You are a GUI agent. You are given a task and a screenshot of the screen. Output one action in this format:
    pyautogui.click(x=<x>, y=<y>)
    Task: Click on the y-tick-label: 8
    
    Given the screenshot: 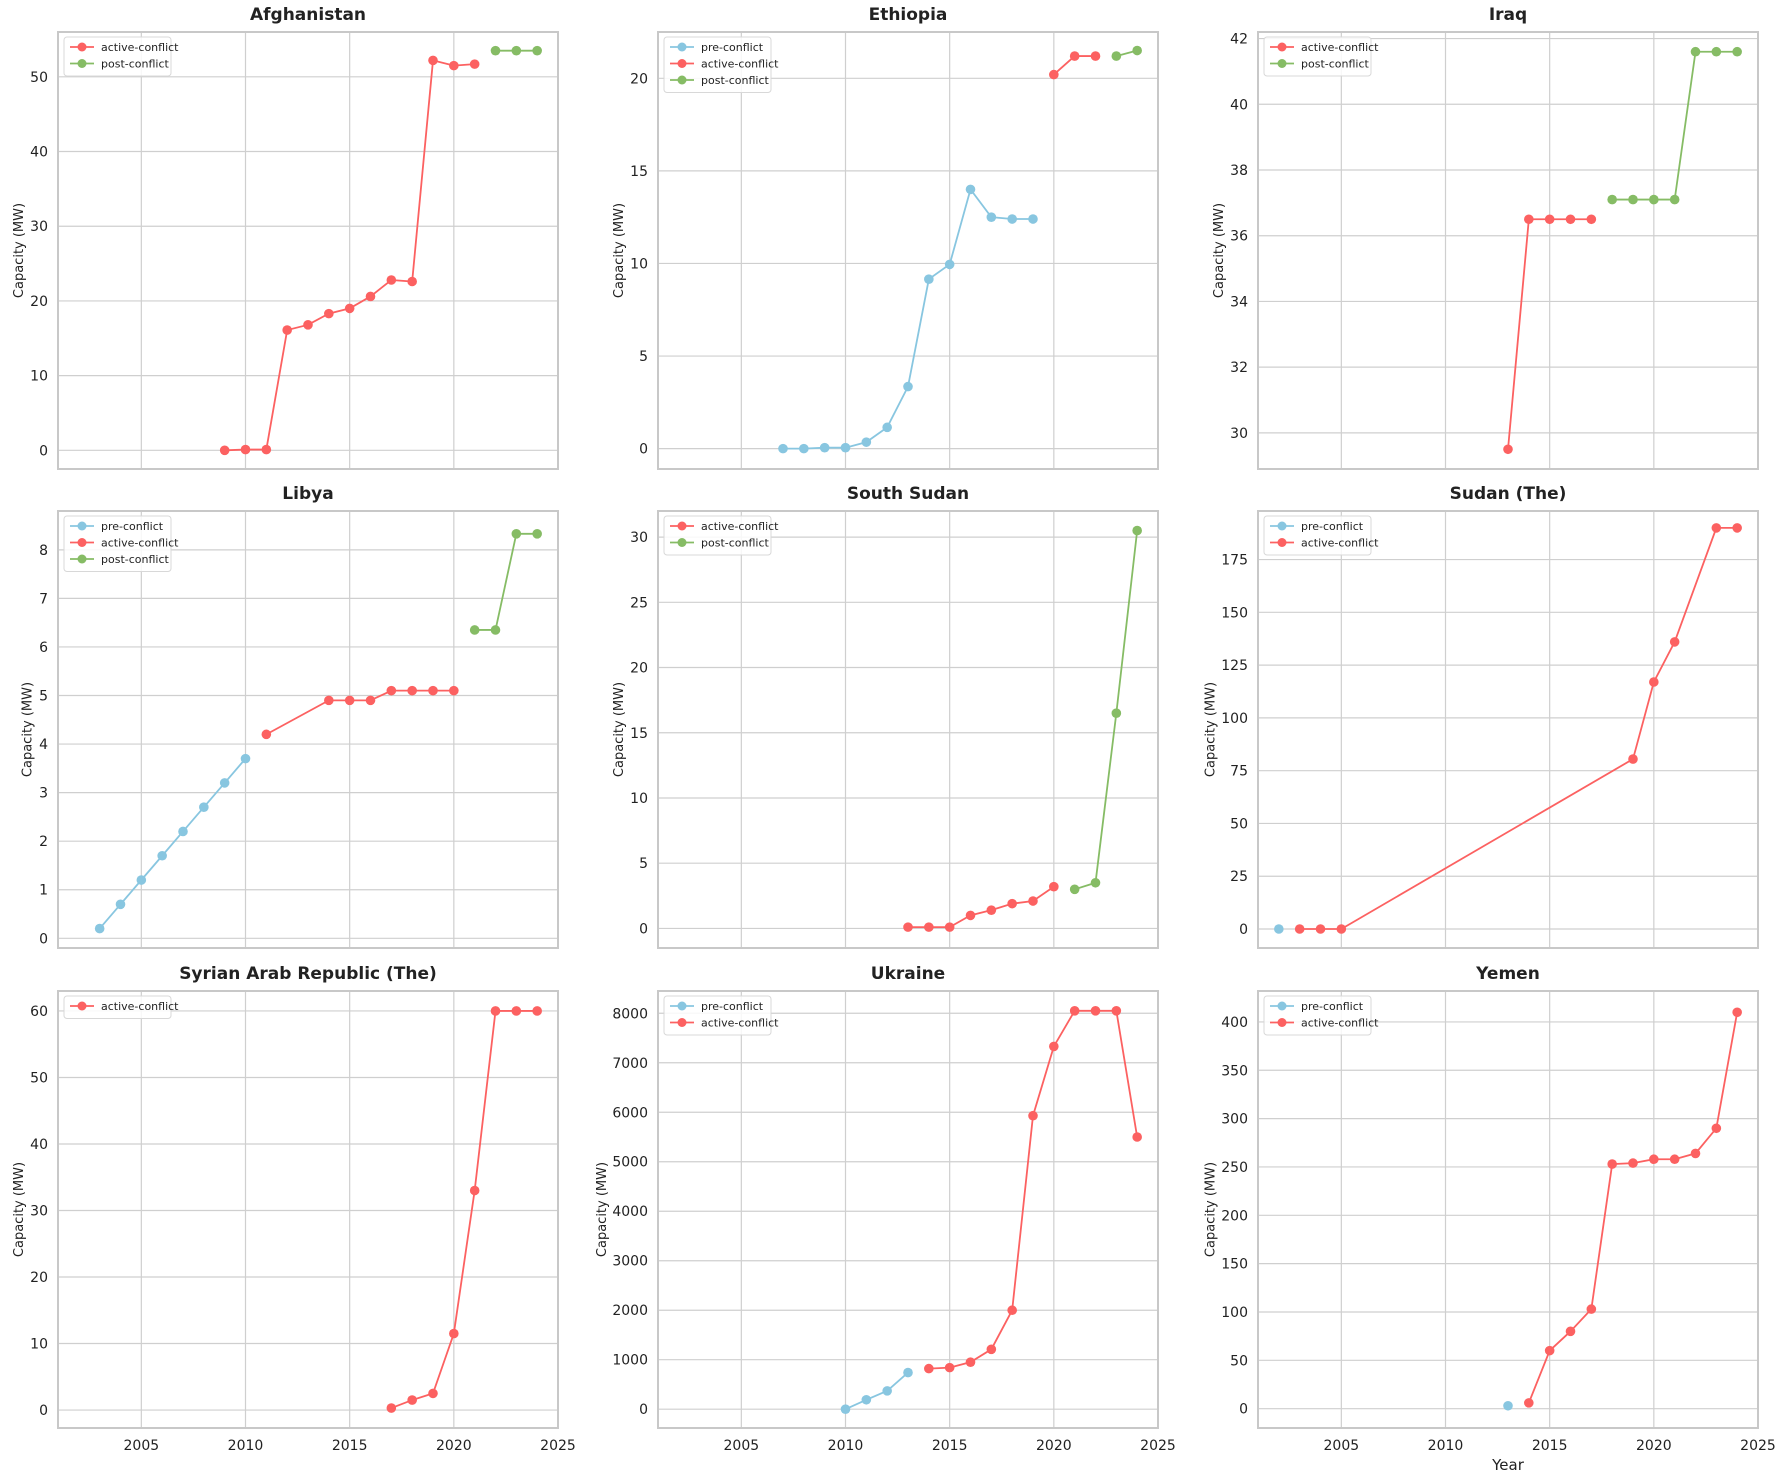 What is the action you would take?
    pyautogui.click(x=43, y=551)
    